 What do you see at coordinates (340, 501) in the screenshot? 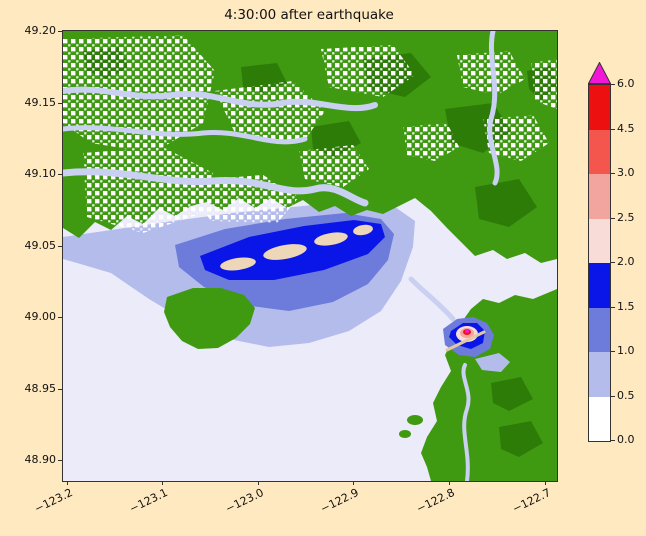
I see `x-tick-label: −122.9` at bounding box center [340, 501].